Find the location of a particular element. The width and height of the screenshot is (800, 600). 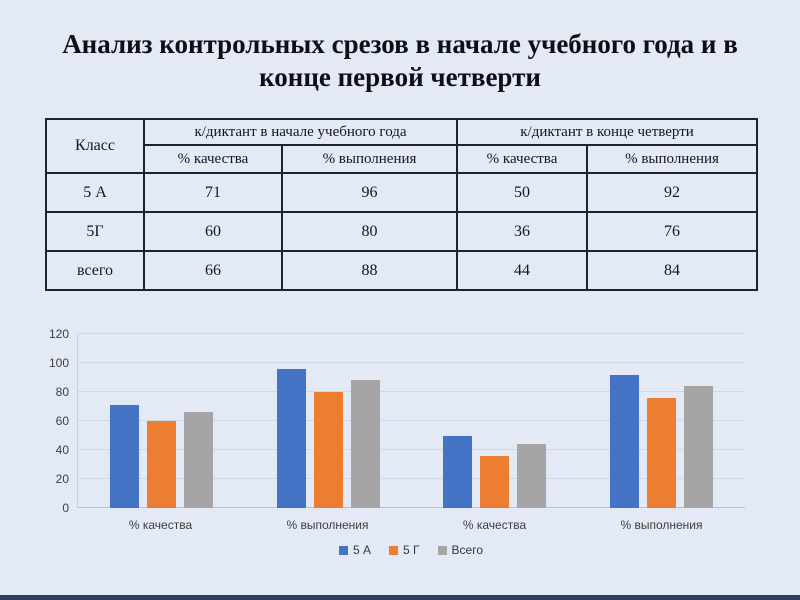

bar-5 А-group1 is located at coordinates (124, 456).